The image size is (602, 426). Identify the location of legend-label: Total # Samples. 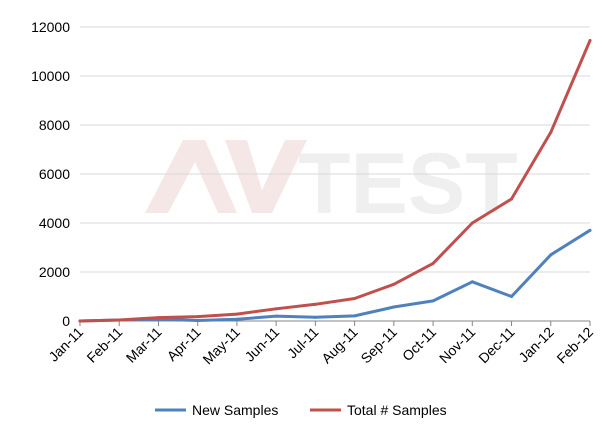
(397, 410).